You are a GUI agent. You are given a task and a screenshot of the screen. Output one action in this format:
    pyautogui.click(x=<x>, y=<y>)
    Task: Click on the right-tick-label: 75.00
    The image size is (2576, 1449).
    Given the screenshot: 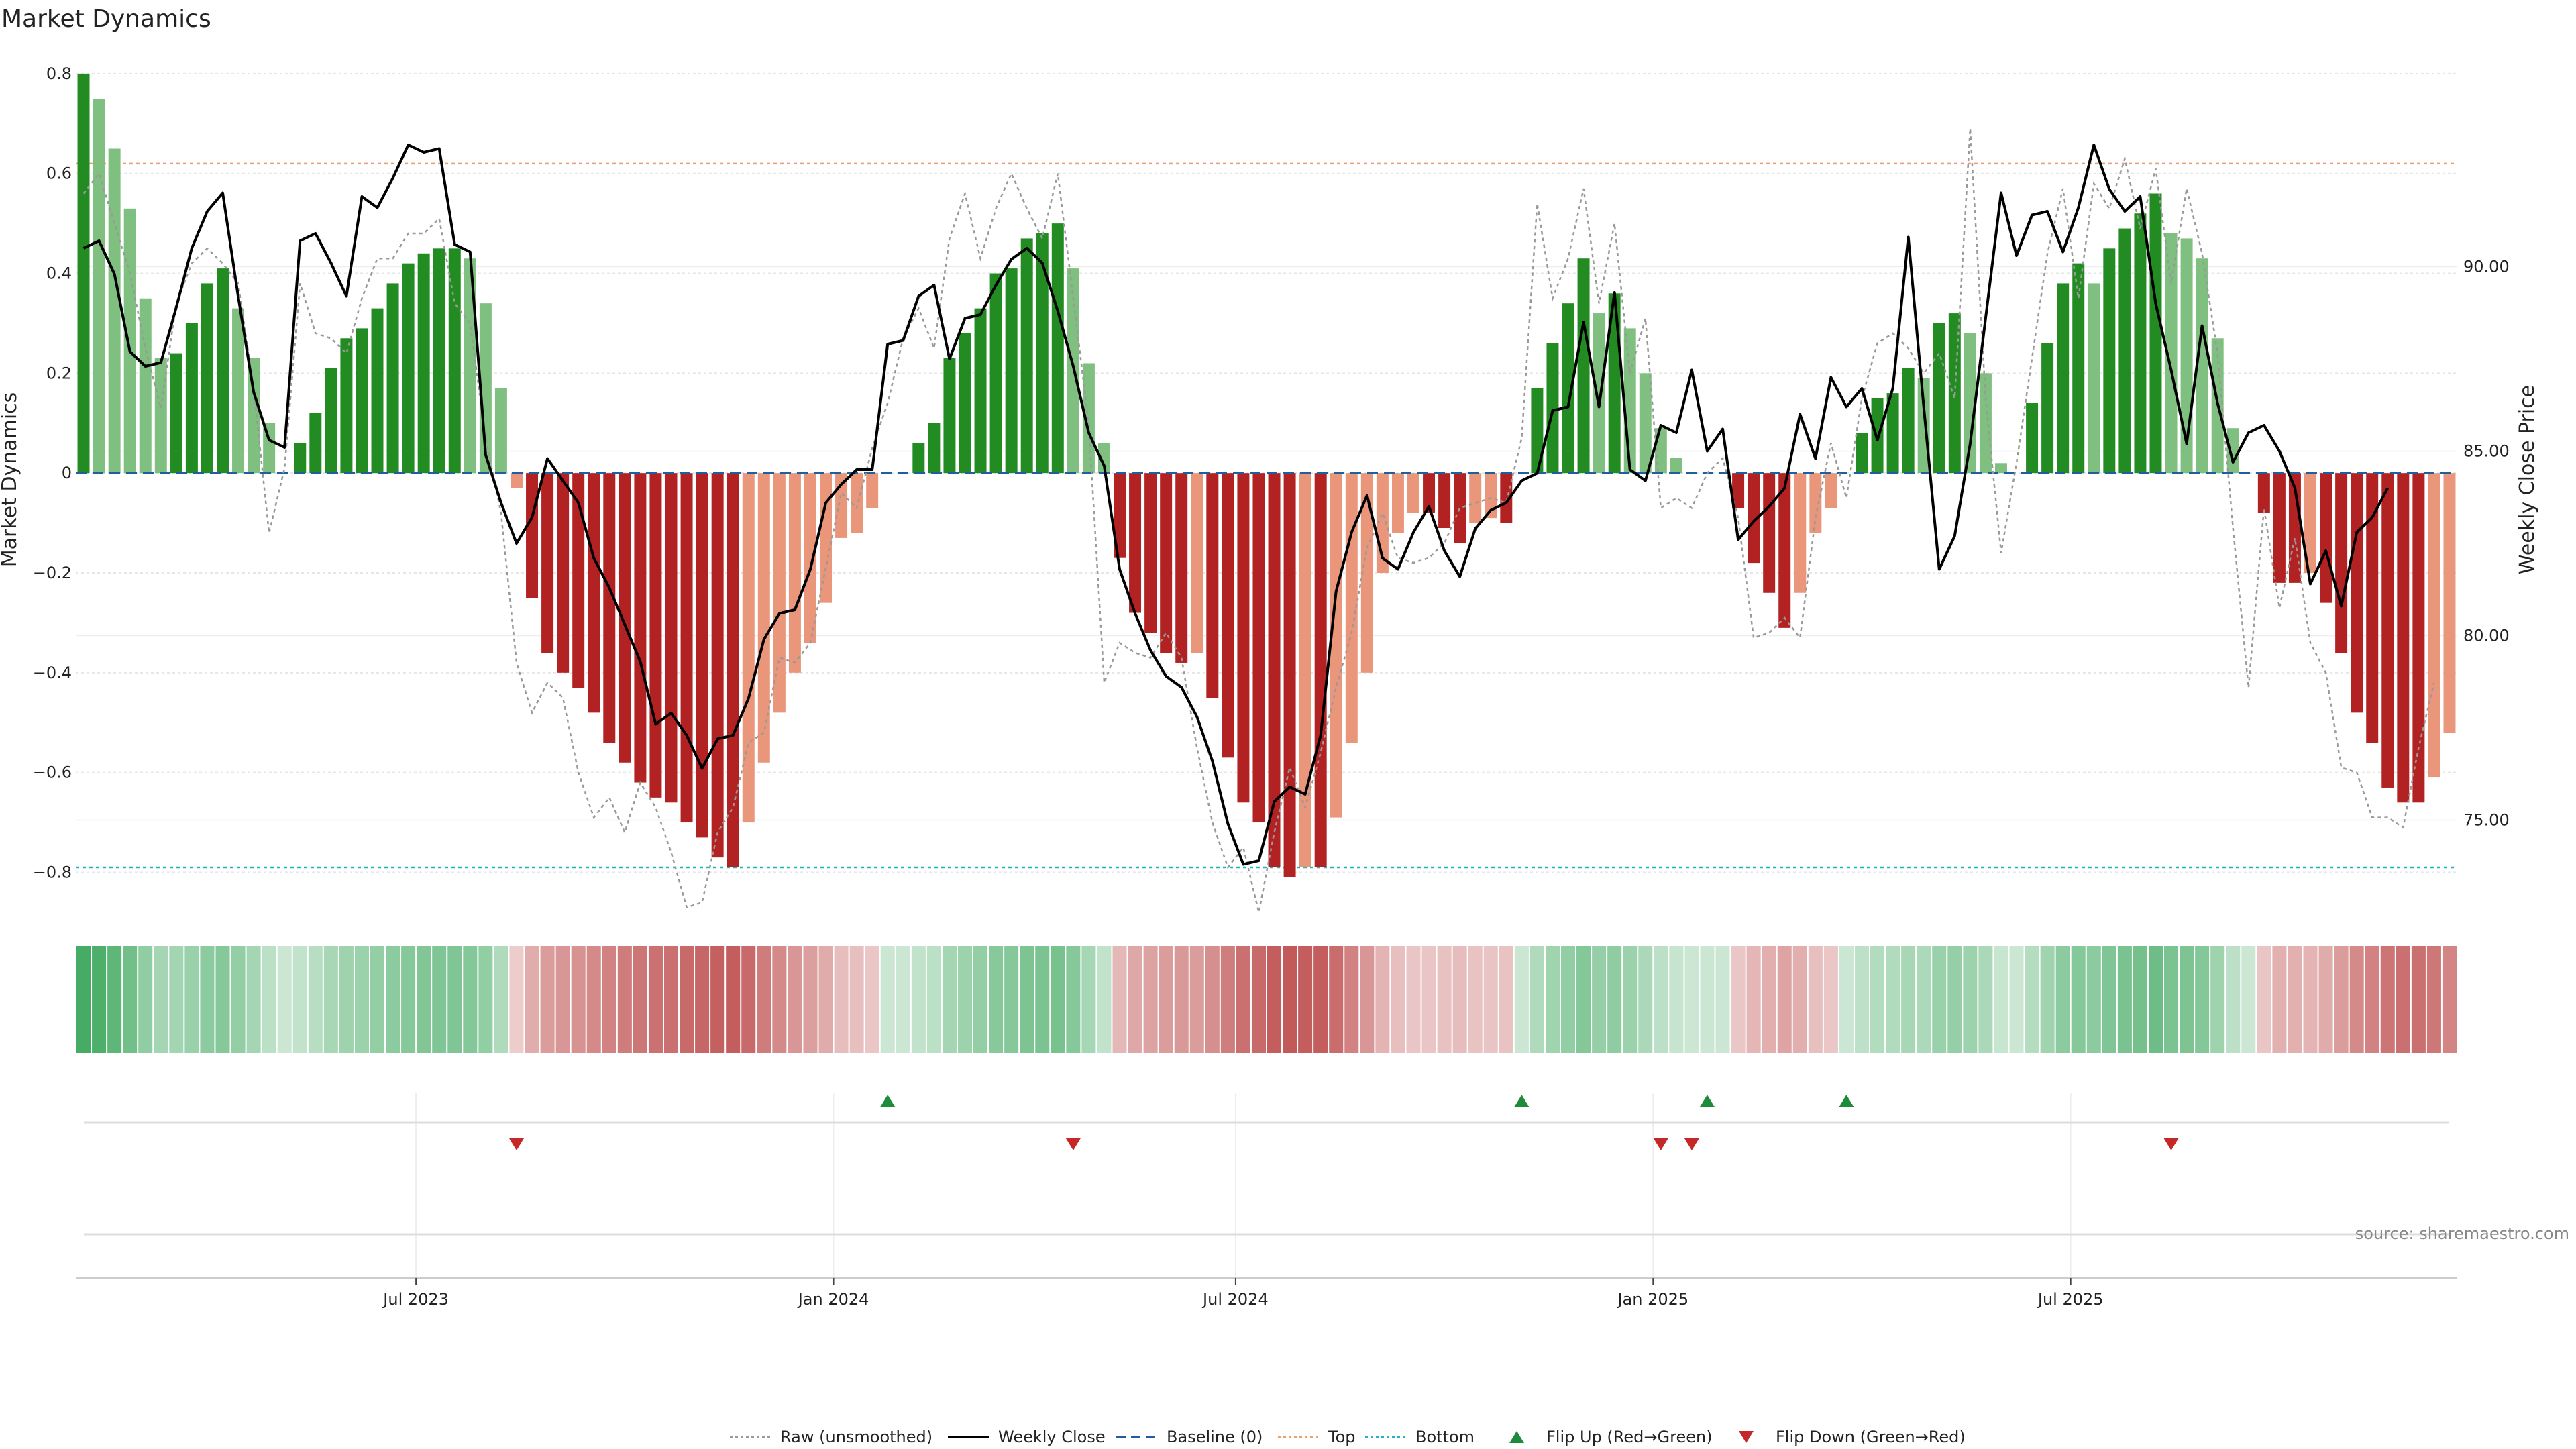 What is the action you would take?
    pyautogui.click(x=2486, y=820)
    